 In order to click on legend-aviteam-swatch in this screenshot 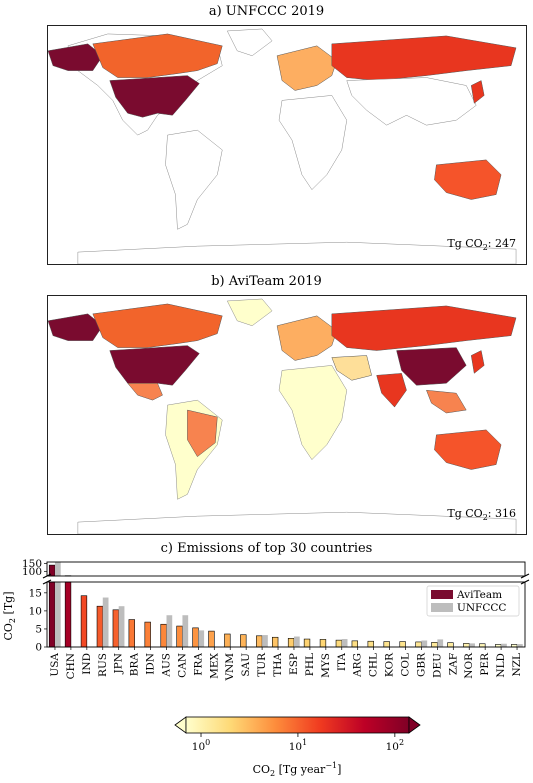, I will do `click(442, 594)`.